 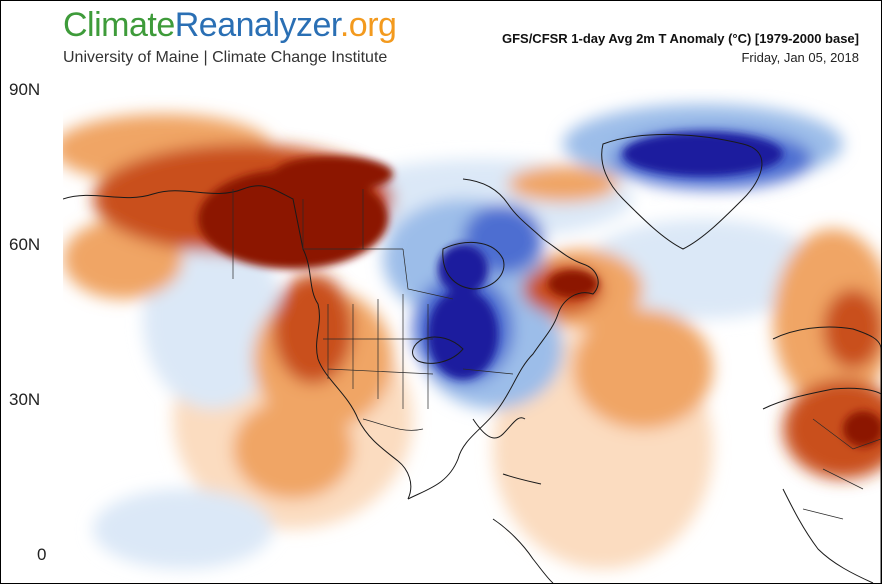 I want to click on lat-label-30n: 30N, so click(x=25, y=399).